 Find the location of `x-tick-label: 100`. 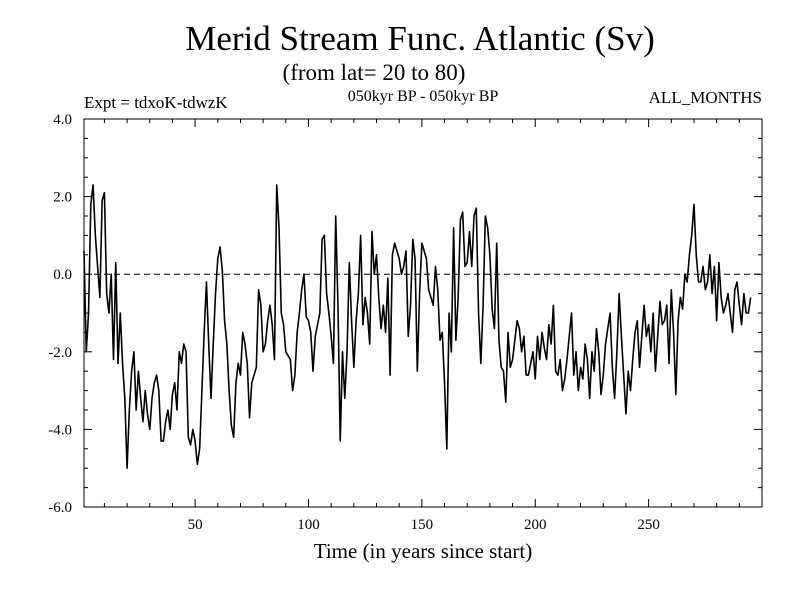

x-tick-label: 100 is located at coordinates (308, 525).